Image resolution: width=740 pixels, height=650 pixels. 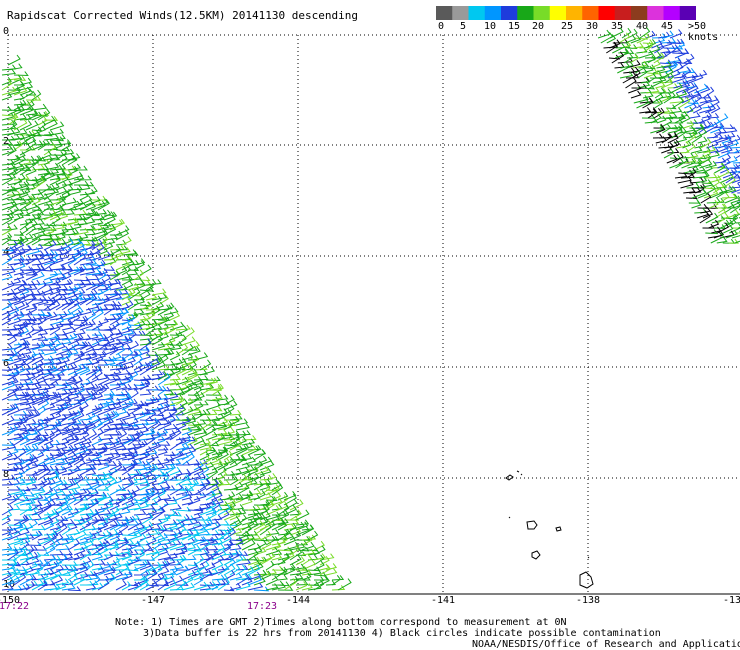 What do you see at coordinates (538, 26) in the screenshot?
I see `legend-label: 20` at bounding box center [538, 26].